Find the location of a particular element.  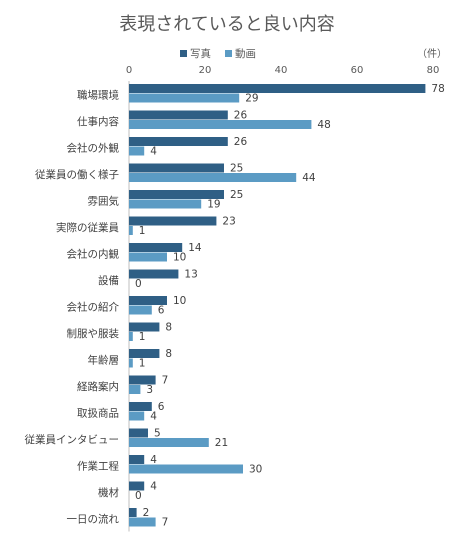

category-label: 仕事内容 is located at coordinates (98, 121).